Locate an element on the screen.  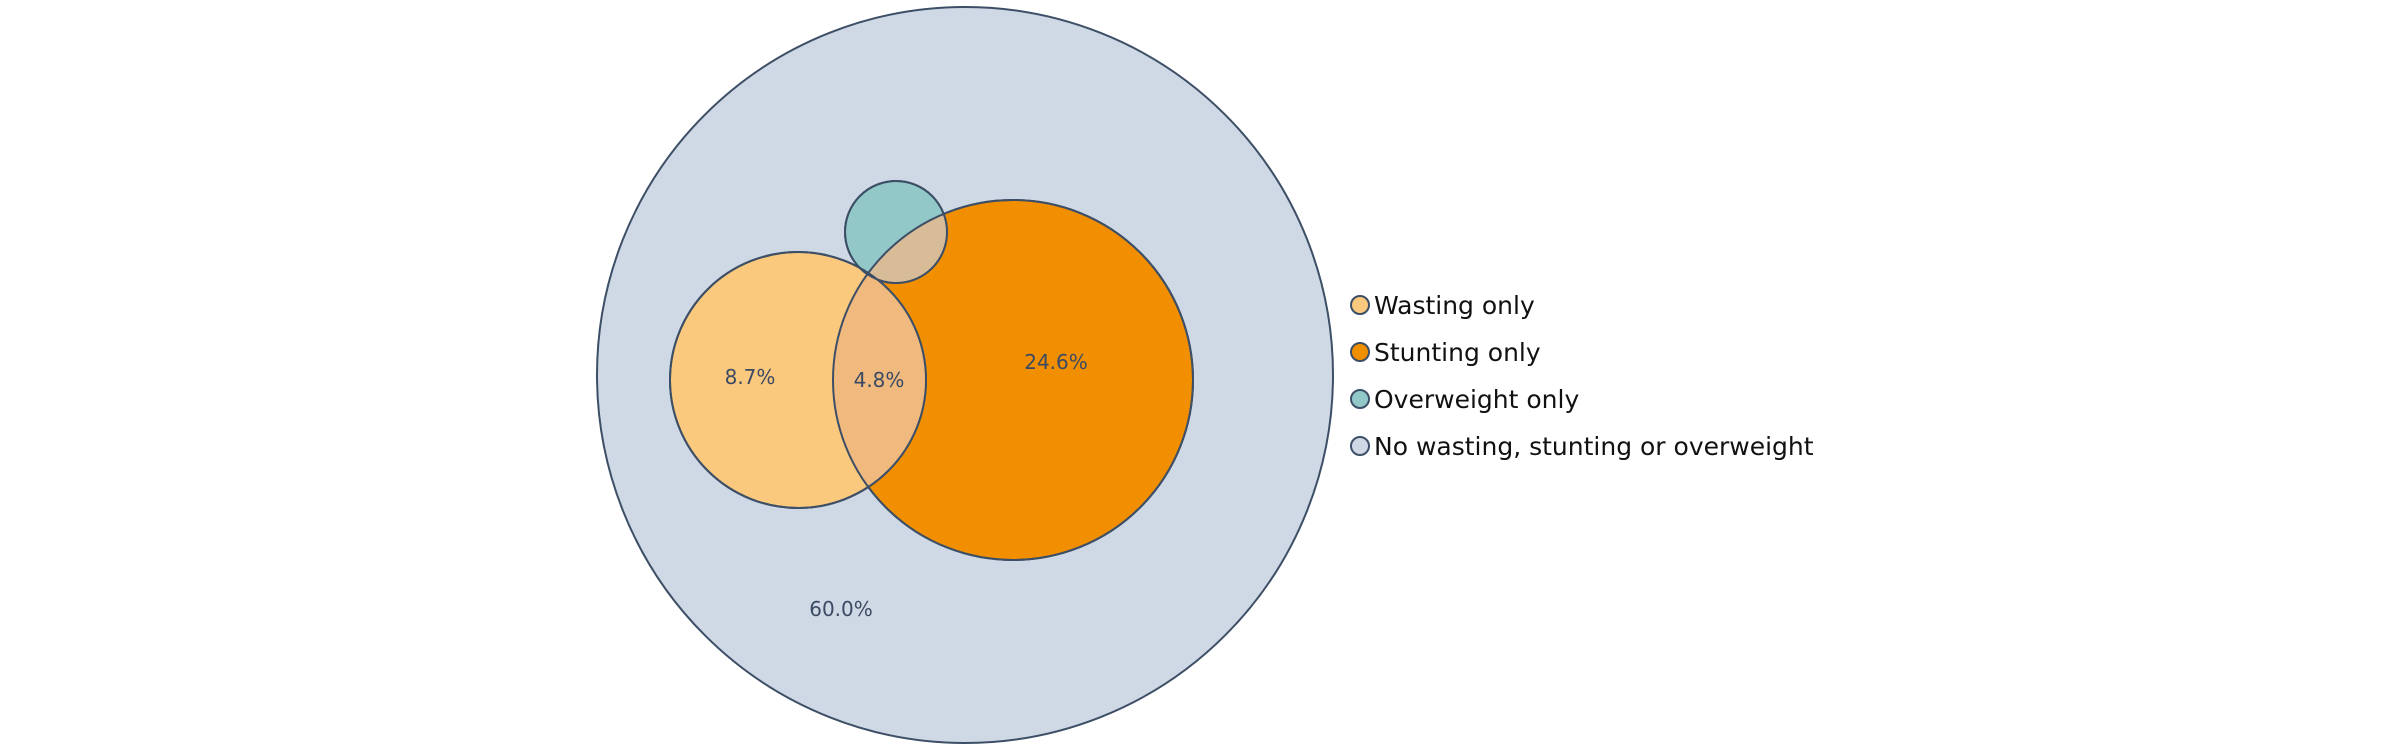
legend-item-wasting: Wasting only is located at coordinates (1442, 305).